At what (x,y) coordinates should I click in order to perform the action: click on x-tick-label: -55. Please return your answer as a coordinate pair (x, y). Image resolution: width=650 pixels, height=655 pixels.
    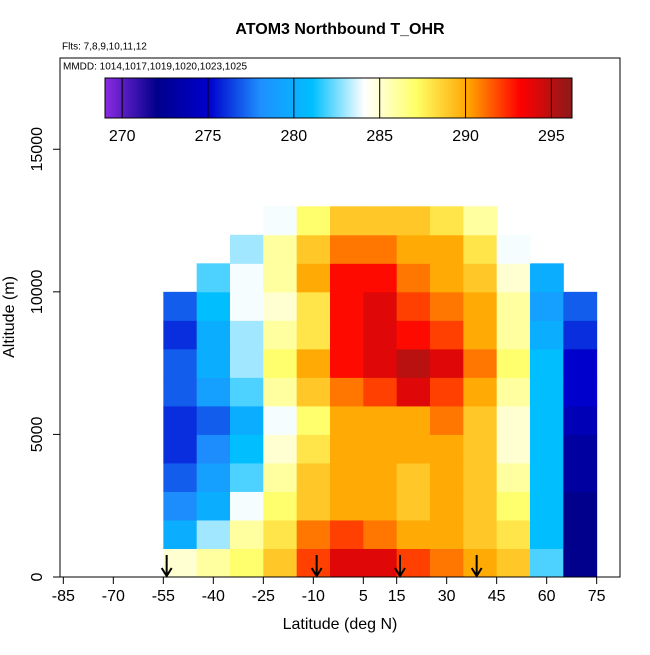
    Looking at the image, I should click on (163, 596).